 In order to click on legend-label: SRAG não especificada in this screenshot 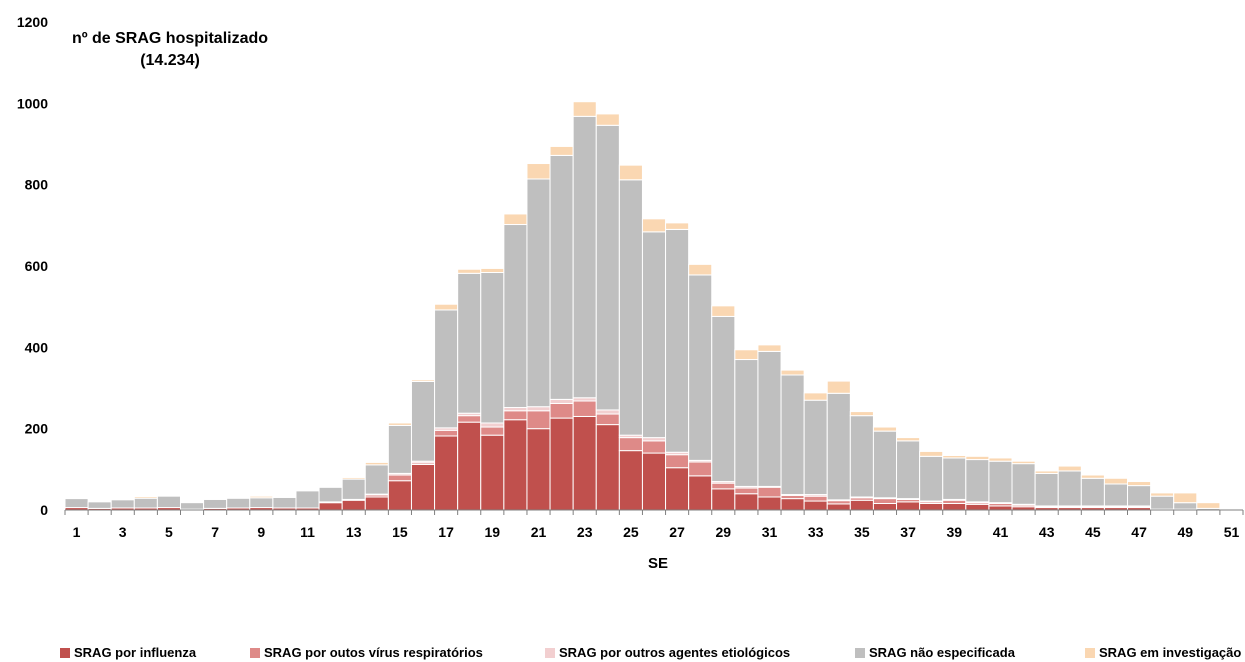, I will do `click(942, 652)`.